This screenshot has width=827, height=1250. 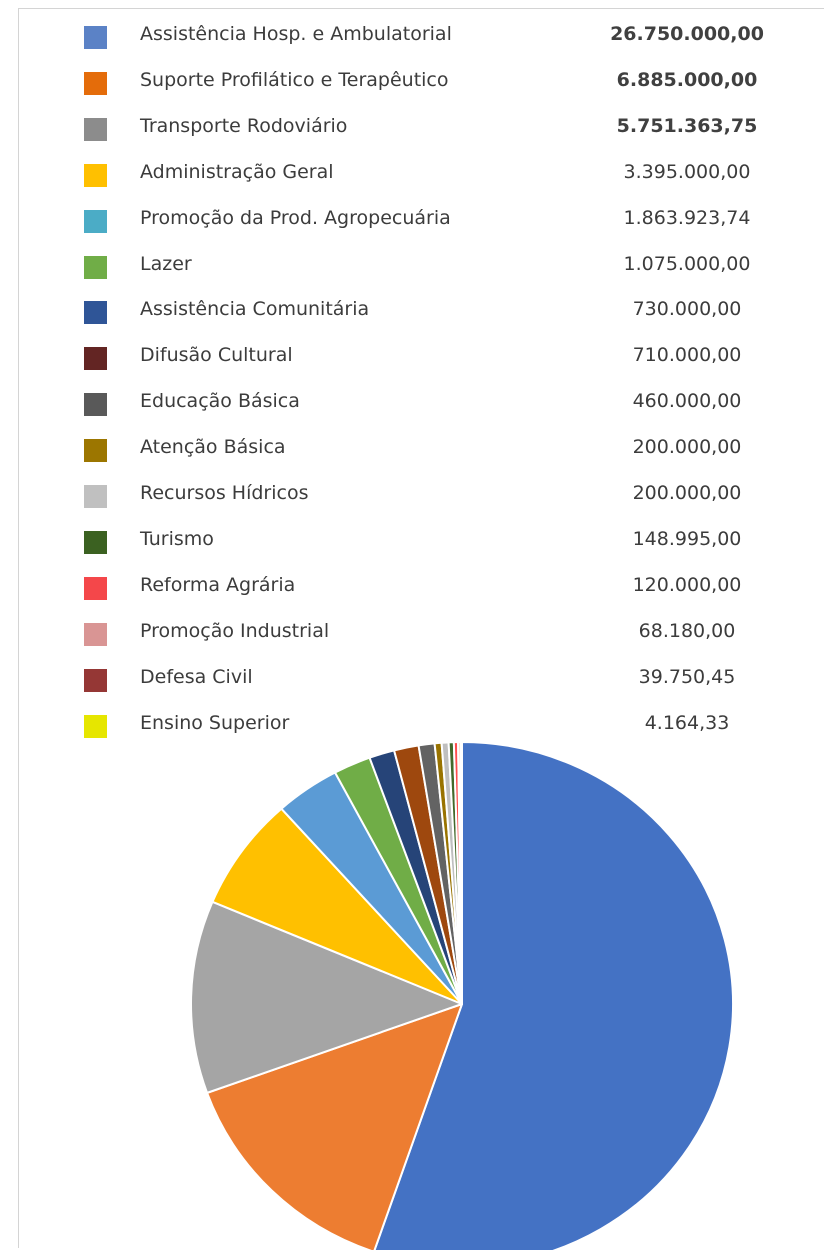 What do you see at coordinates (215, 722) in the screenshot?
I see `legend-label: Ensino Superior` at bounding box center [215, 722].